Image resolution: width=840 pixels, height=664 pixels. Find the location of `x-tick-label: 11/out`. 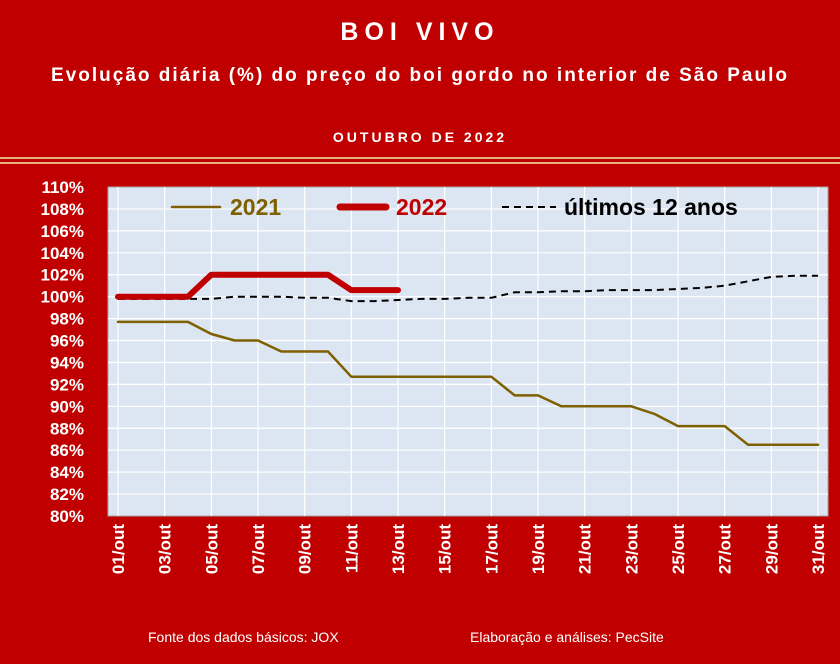

x-tick-label: 11/out is located at coordinates (351, 548).